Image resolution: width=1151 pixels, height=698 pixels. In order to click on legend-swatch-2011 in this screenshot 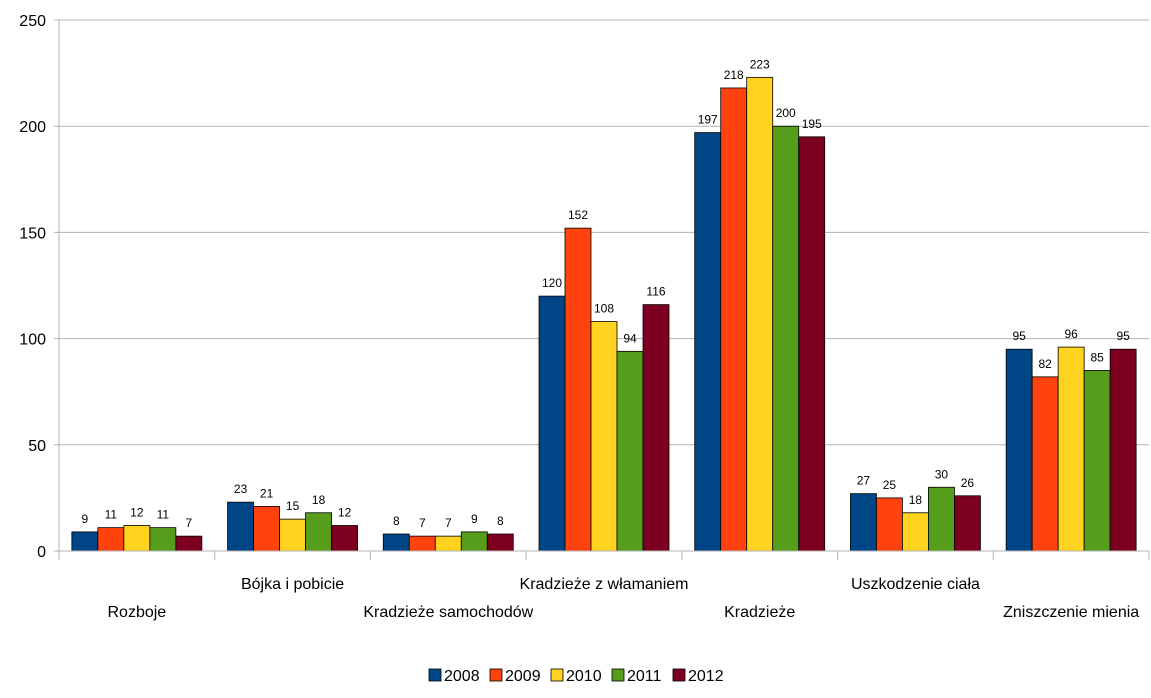, I will do `click(618, 675)`.